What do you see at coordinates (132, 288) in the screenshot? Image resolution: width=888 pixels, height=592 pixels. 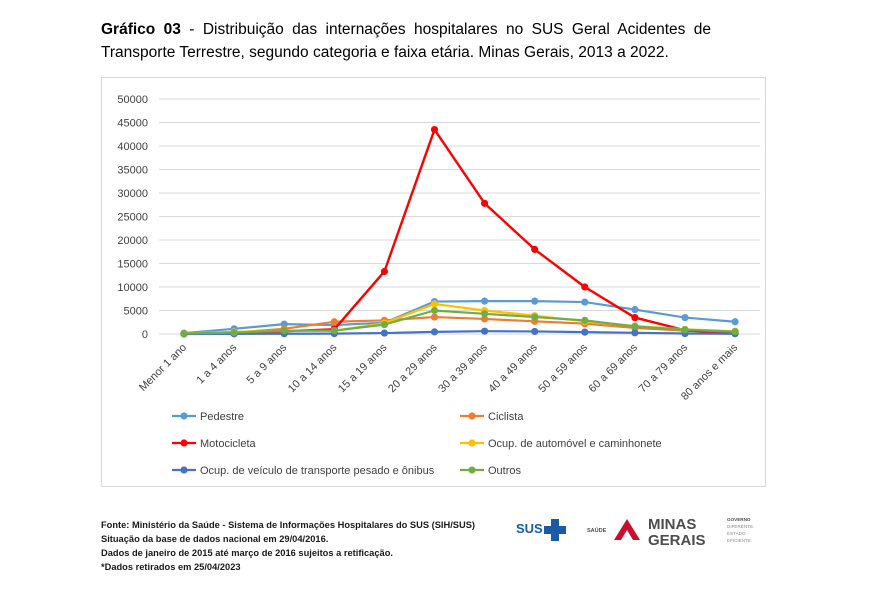 I see `y-tick-label: 10000` at bounding box center [132, 288].